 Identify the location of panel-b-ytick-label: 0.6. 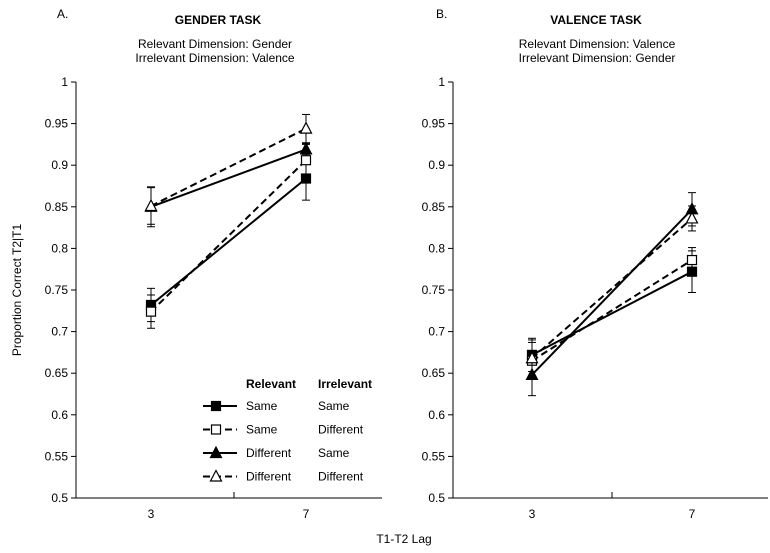
(436, 415).